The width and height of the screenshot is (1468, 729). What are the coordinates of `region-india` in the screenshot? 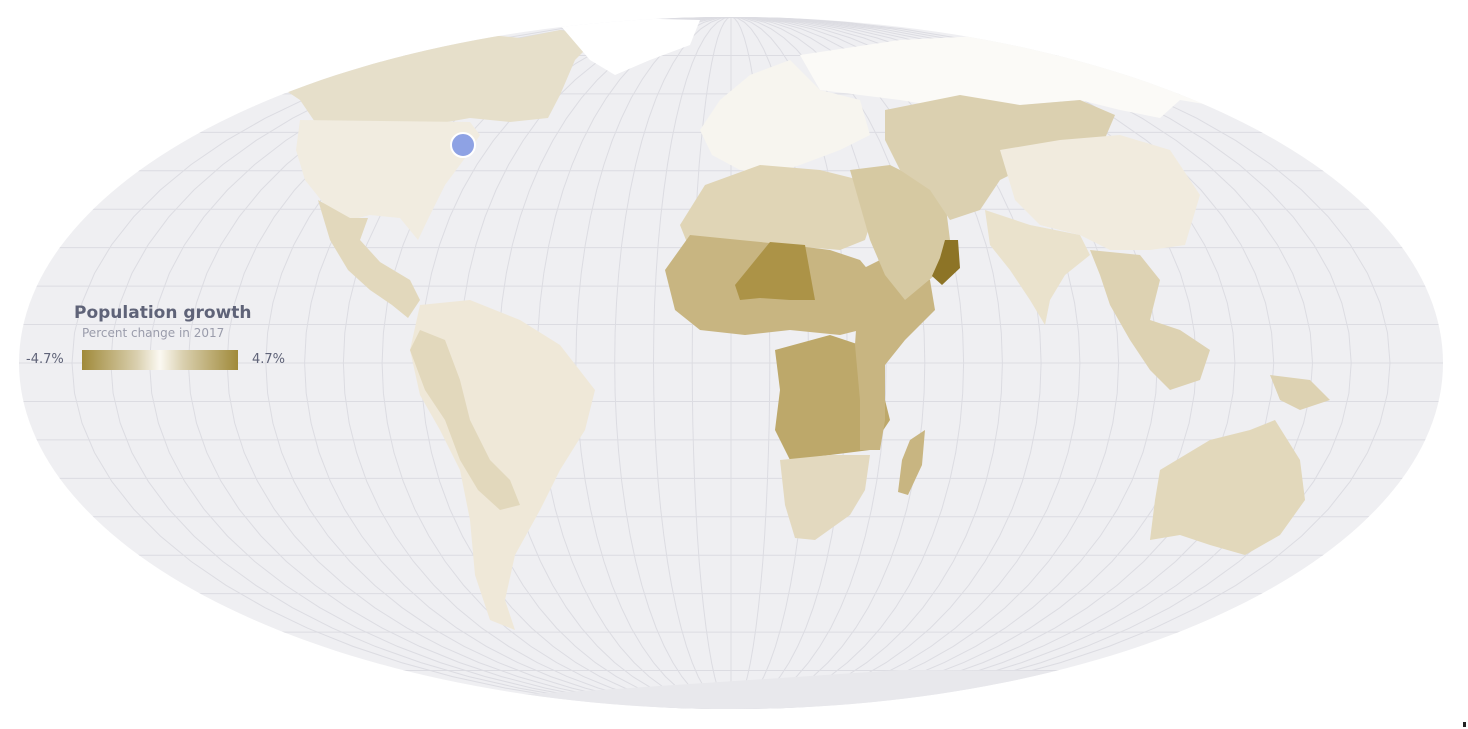 It's located at (1037, 267).